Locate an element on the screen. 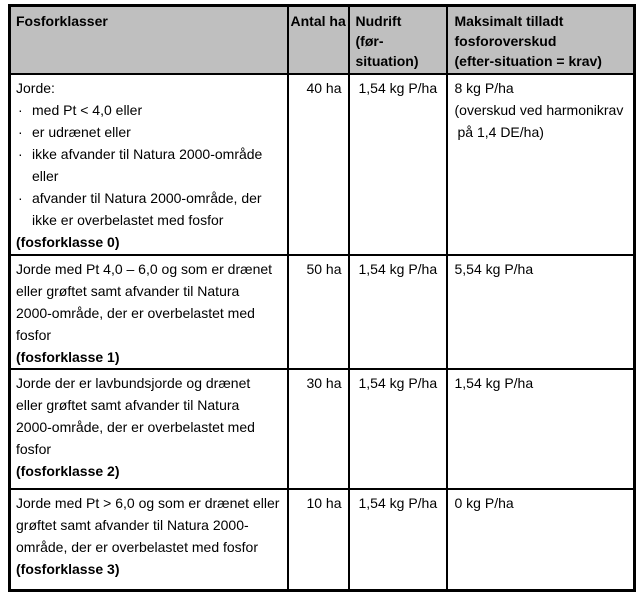  maksimalt-value: 8 kg P/ha is located at coordinates (484, 88).